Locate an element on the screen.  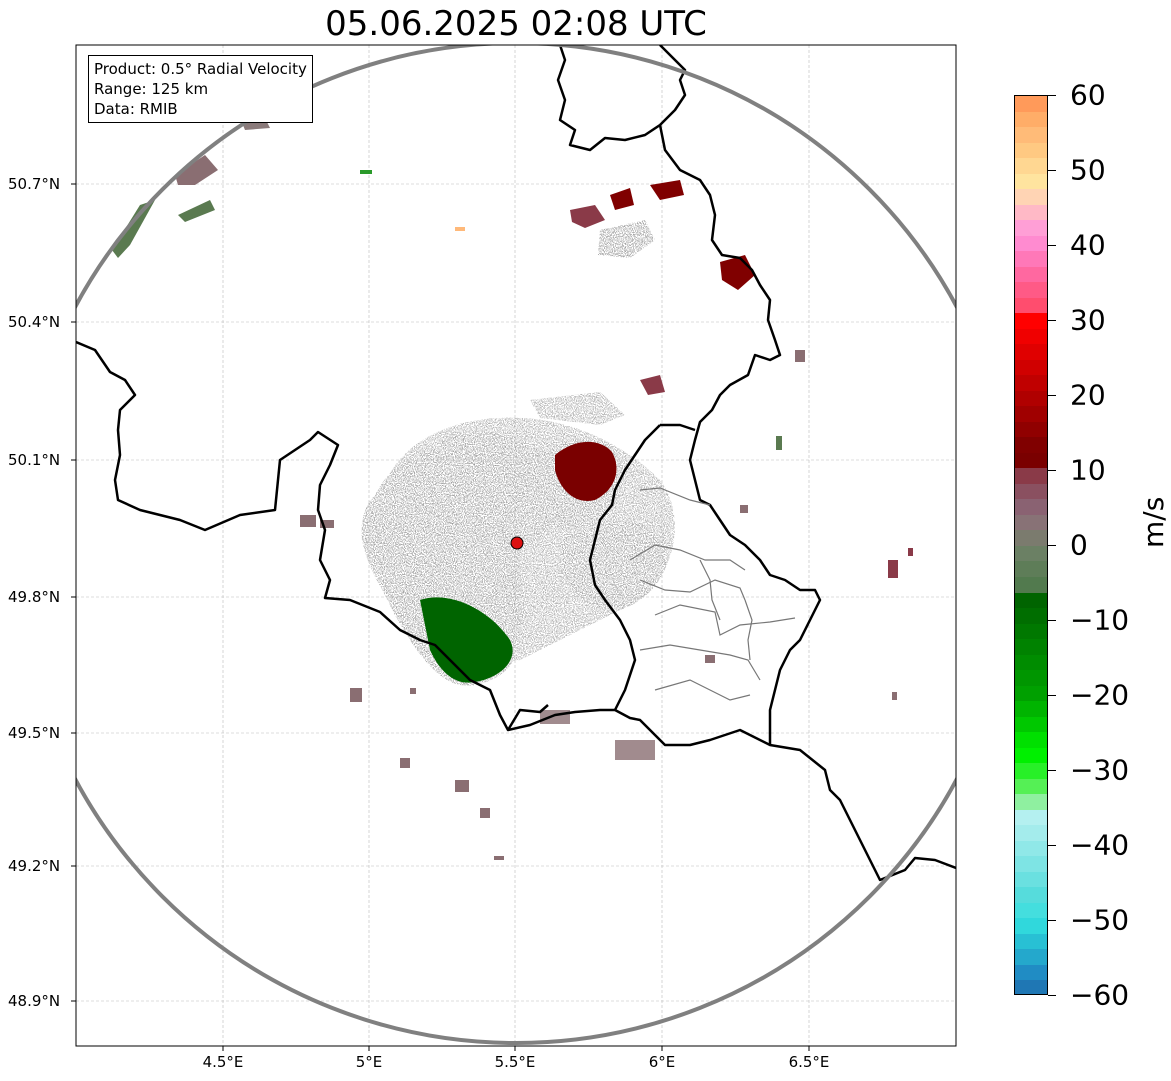
info-data-source: Data: RMIB is located at coordinates (136, 109).